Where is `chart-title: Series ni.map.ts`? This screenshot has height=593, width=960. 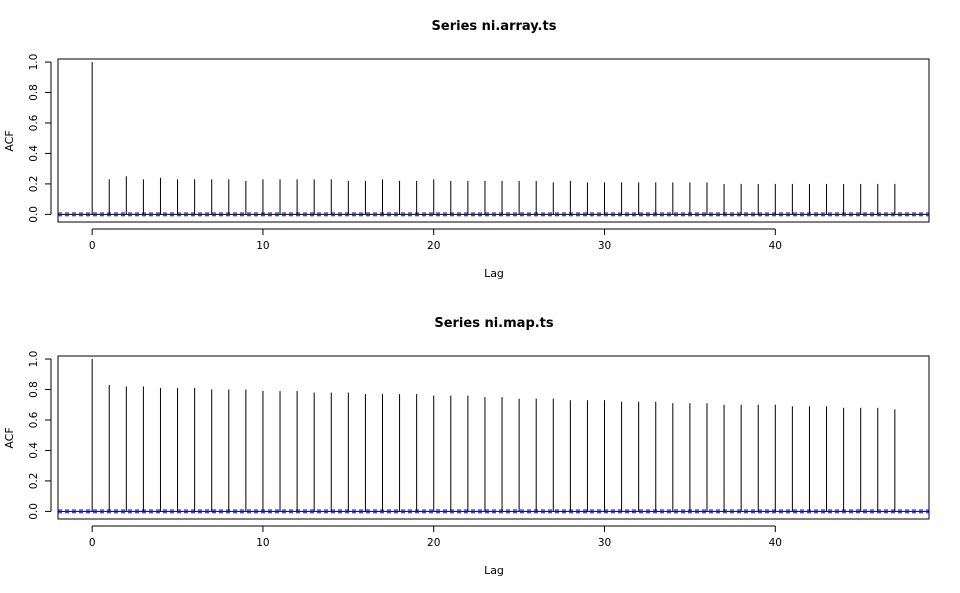
chart-title: Series ni.map.ts is located at coordinates (494, 323).